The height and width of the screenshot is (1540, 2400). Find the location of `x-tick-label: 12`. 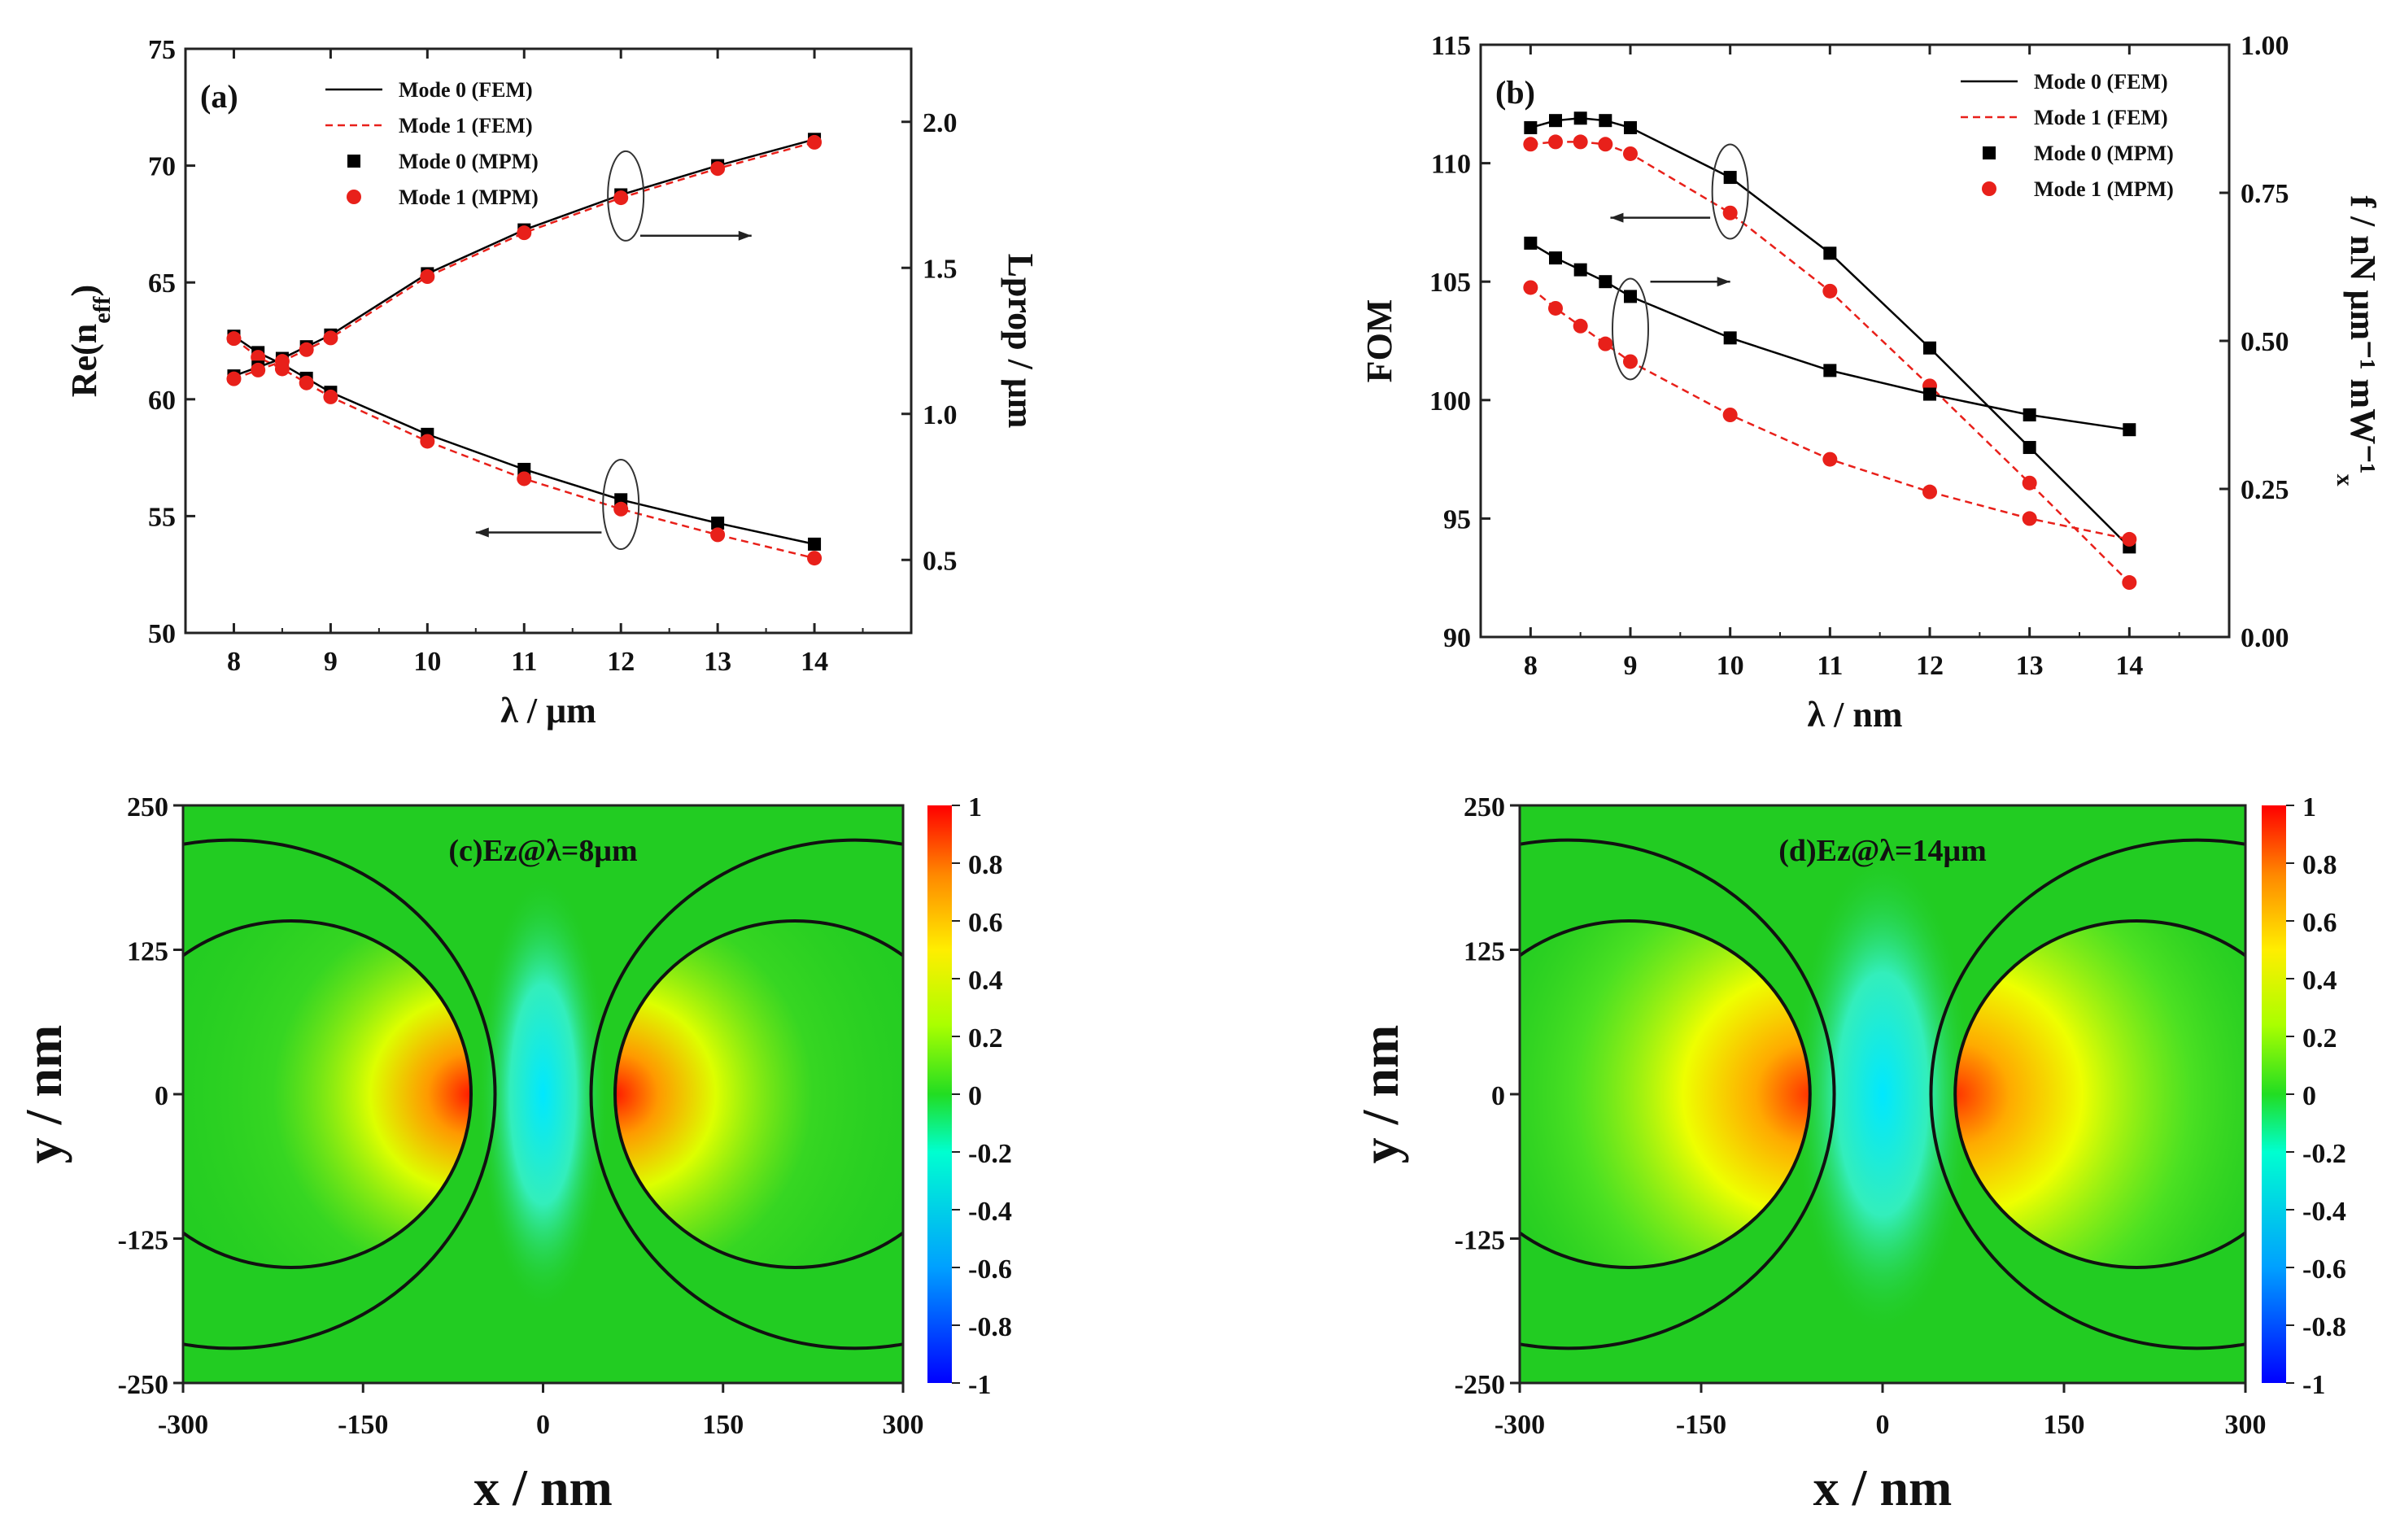

x-tick-label: 12 is located at coordinates (1930, 666).